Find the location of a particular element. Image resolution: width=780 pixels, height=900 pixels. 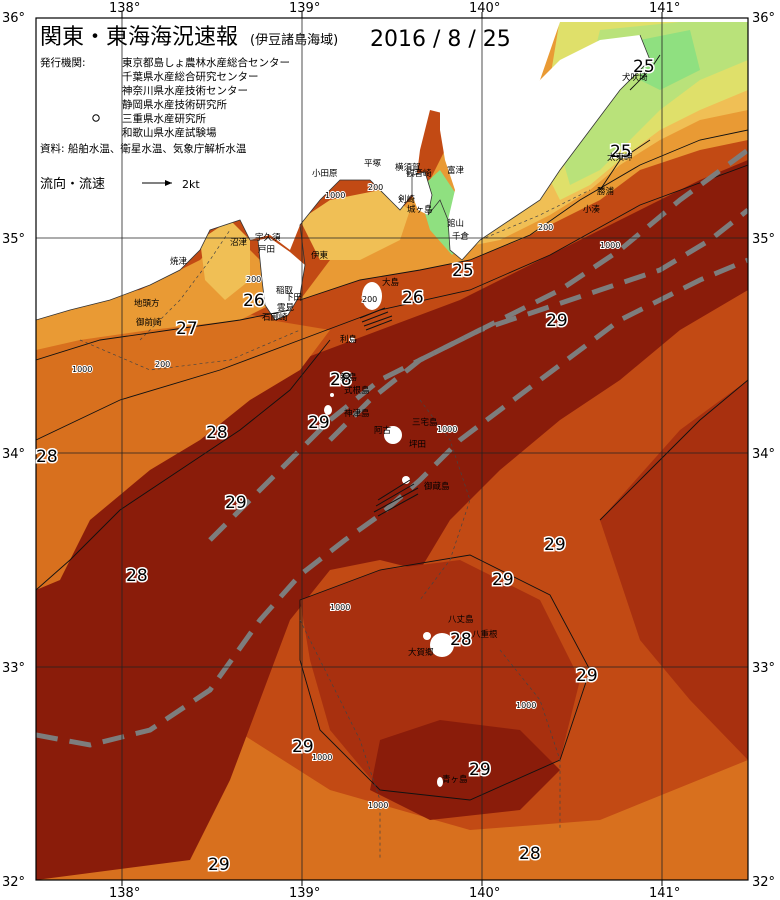

isotherm-label-15: 29 is located at coordinates (555, 545).